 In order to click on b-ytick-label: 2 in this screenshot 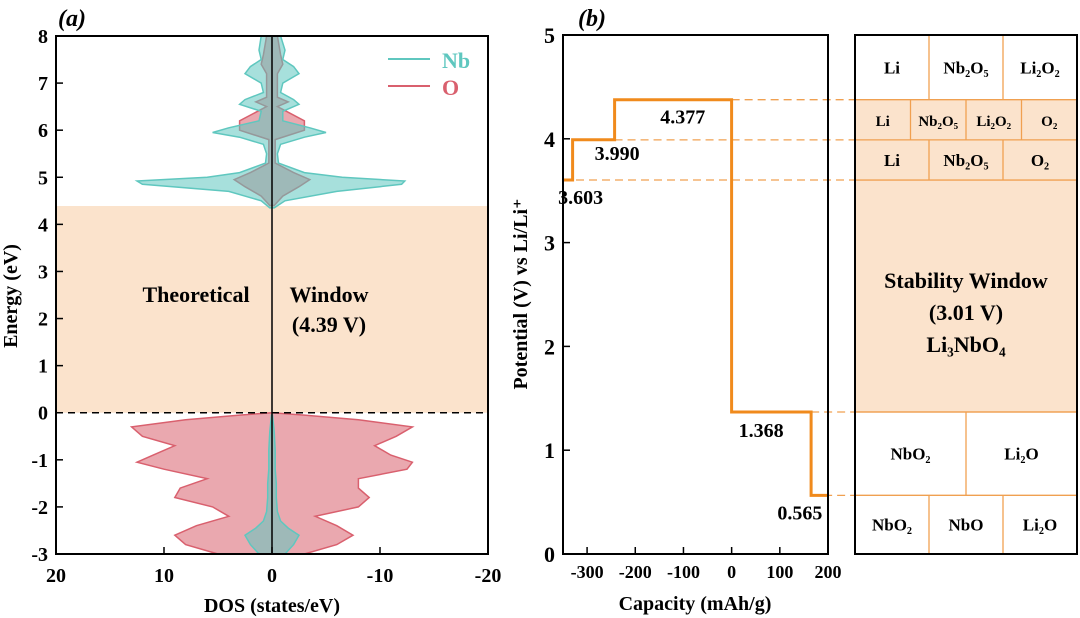, I will do `click(549, 346)`.